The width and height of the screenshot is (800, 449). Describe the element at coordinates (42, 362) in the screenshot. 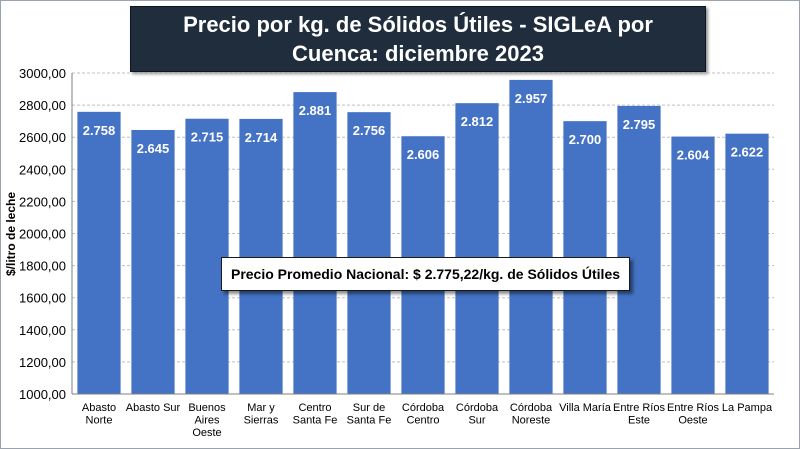

I see `y-tick-label: 1200,00` at that location.